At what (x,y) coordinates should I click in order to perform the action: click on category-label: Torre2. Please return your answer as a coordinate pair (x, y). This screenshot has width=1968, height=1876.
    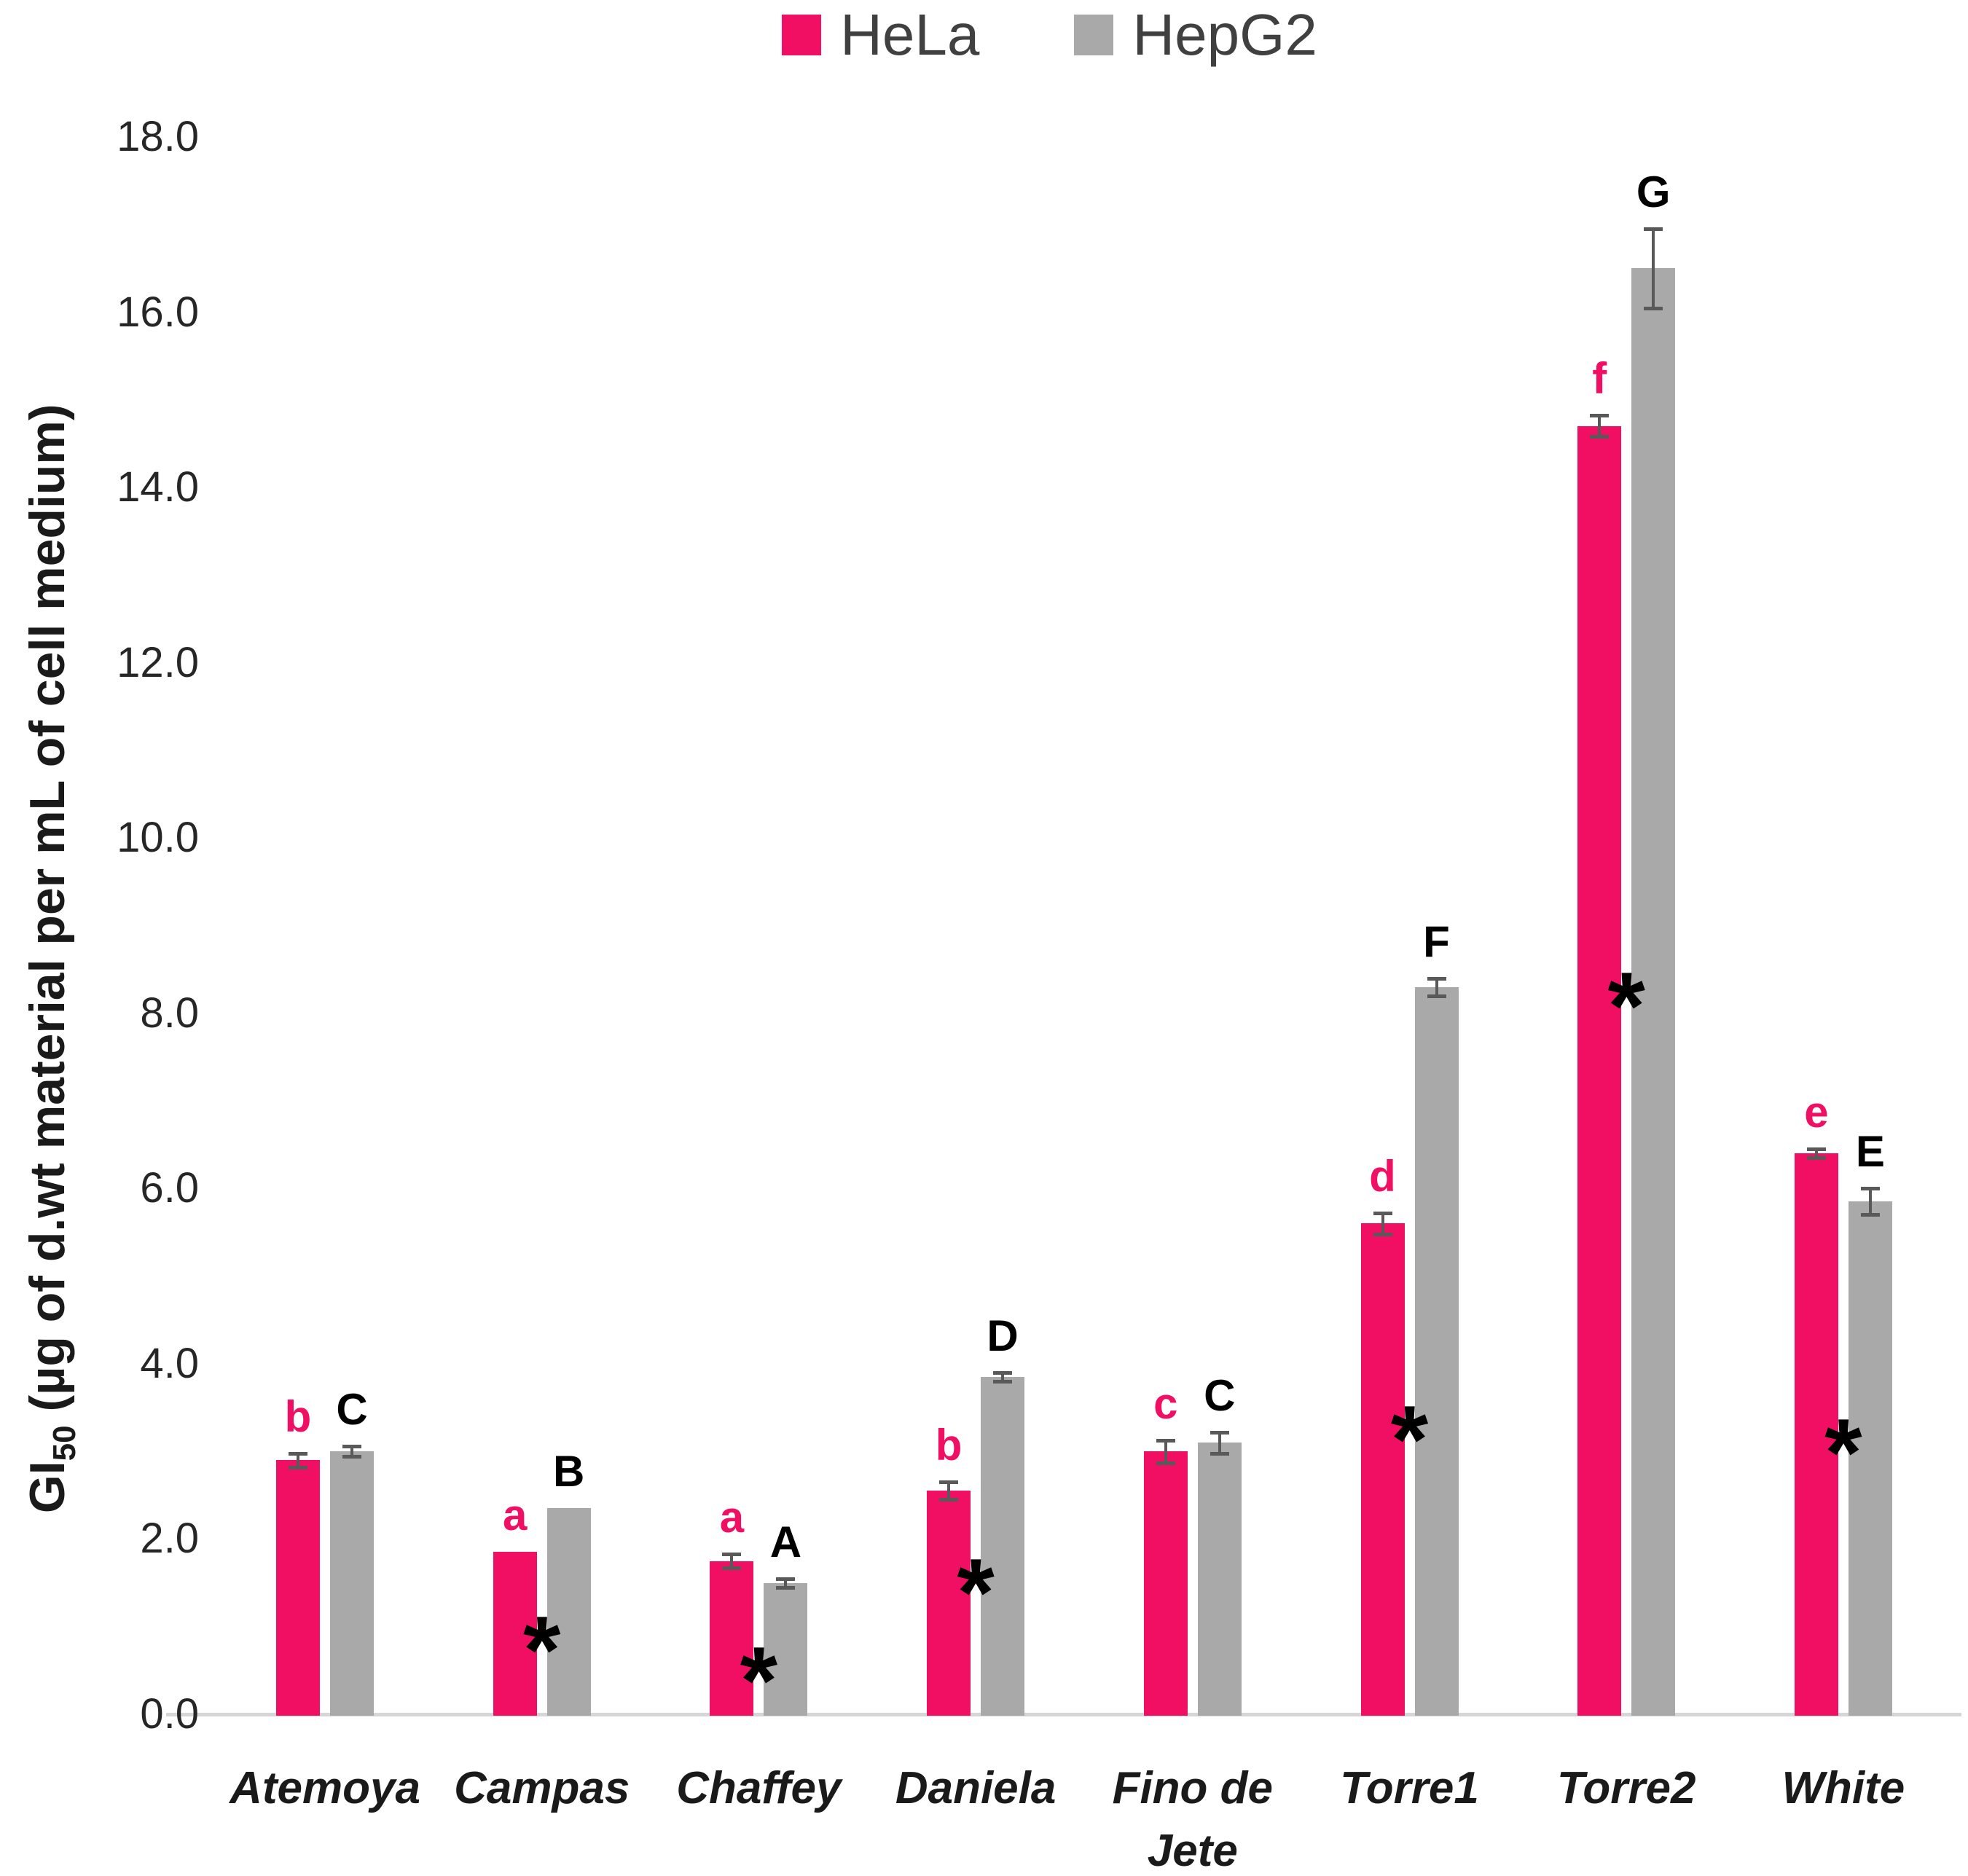
    Looking at the image, I should click on (1626, 1788).